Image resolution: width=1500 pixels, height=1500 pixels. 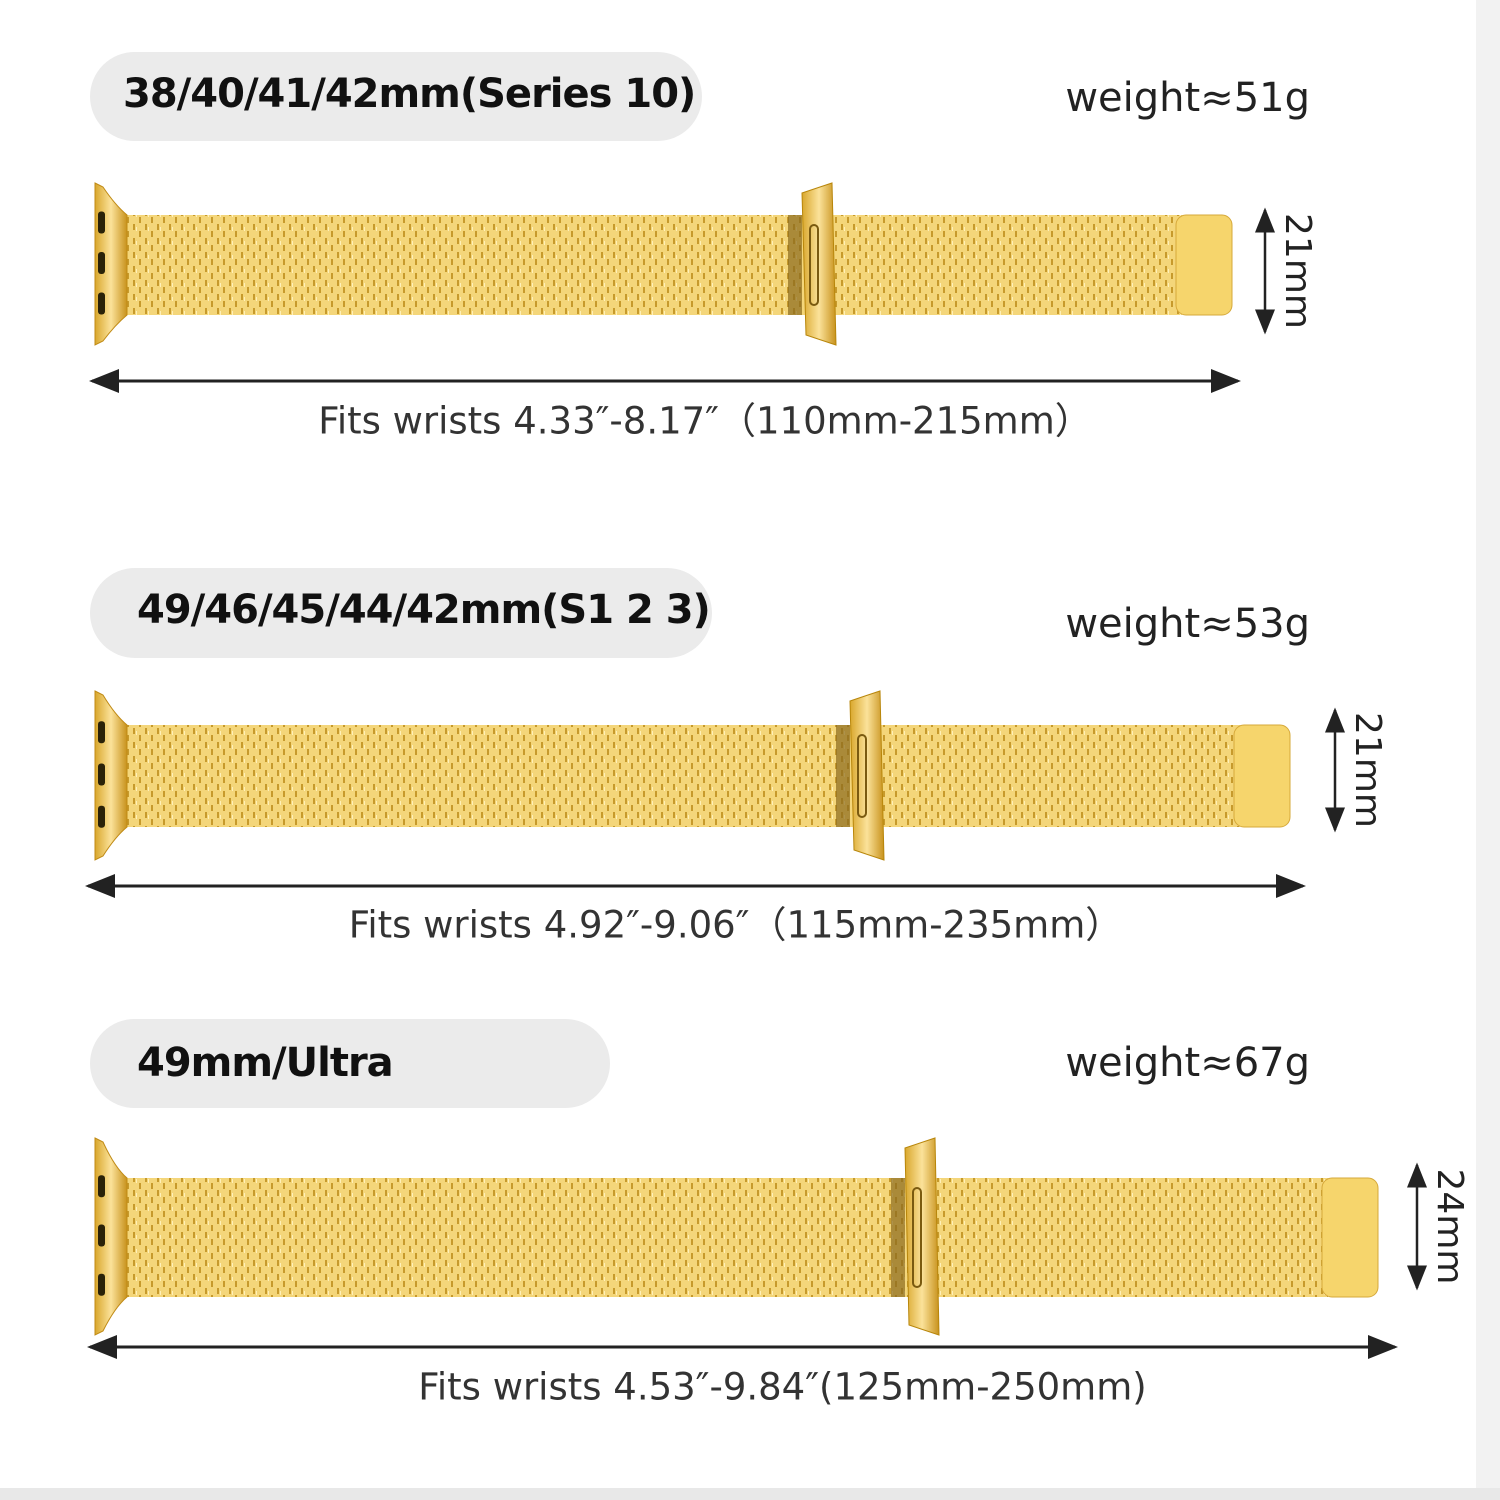 I want to click on width-label: 24mm, so click(x=1449, y=1227).